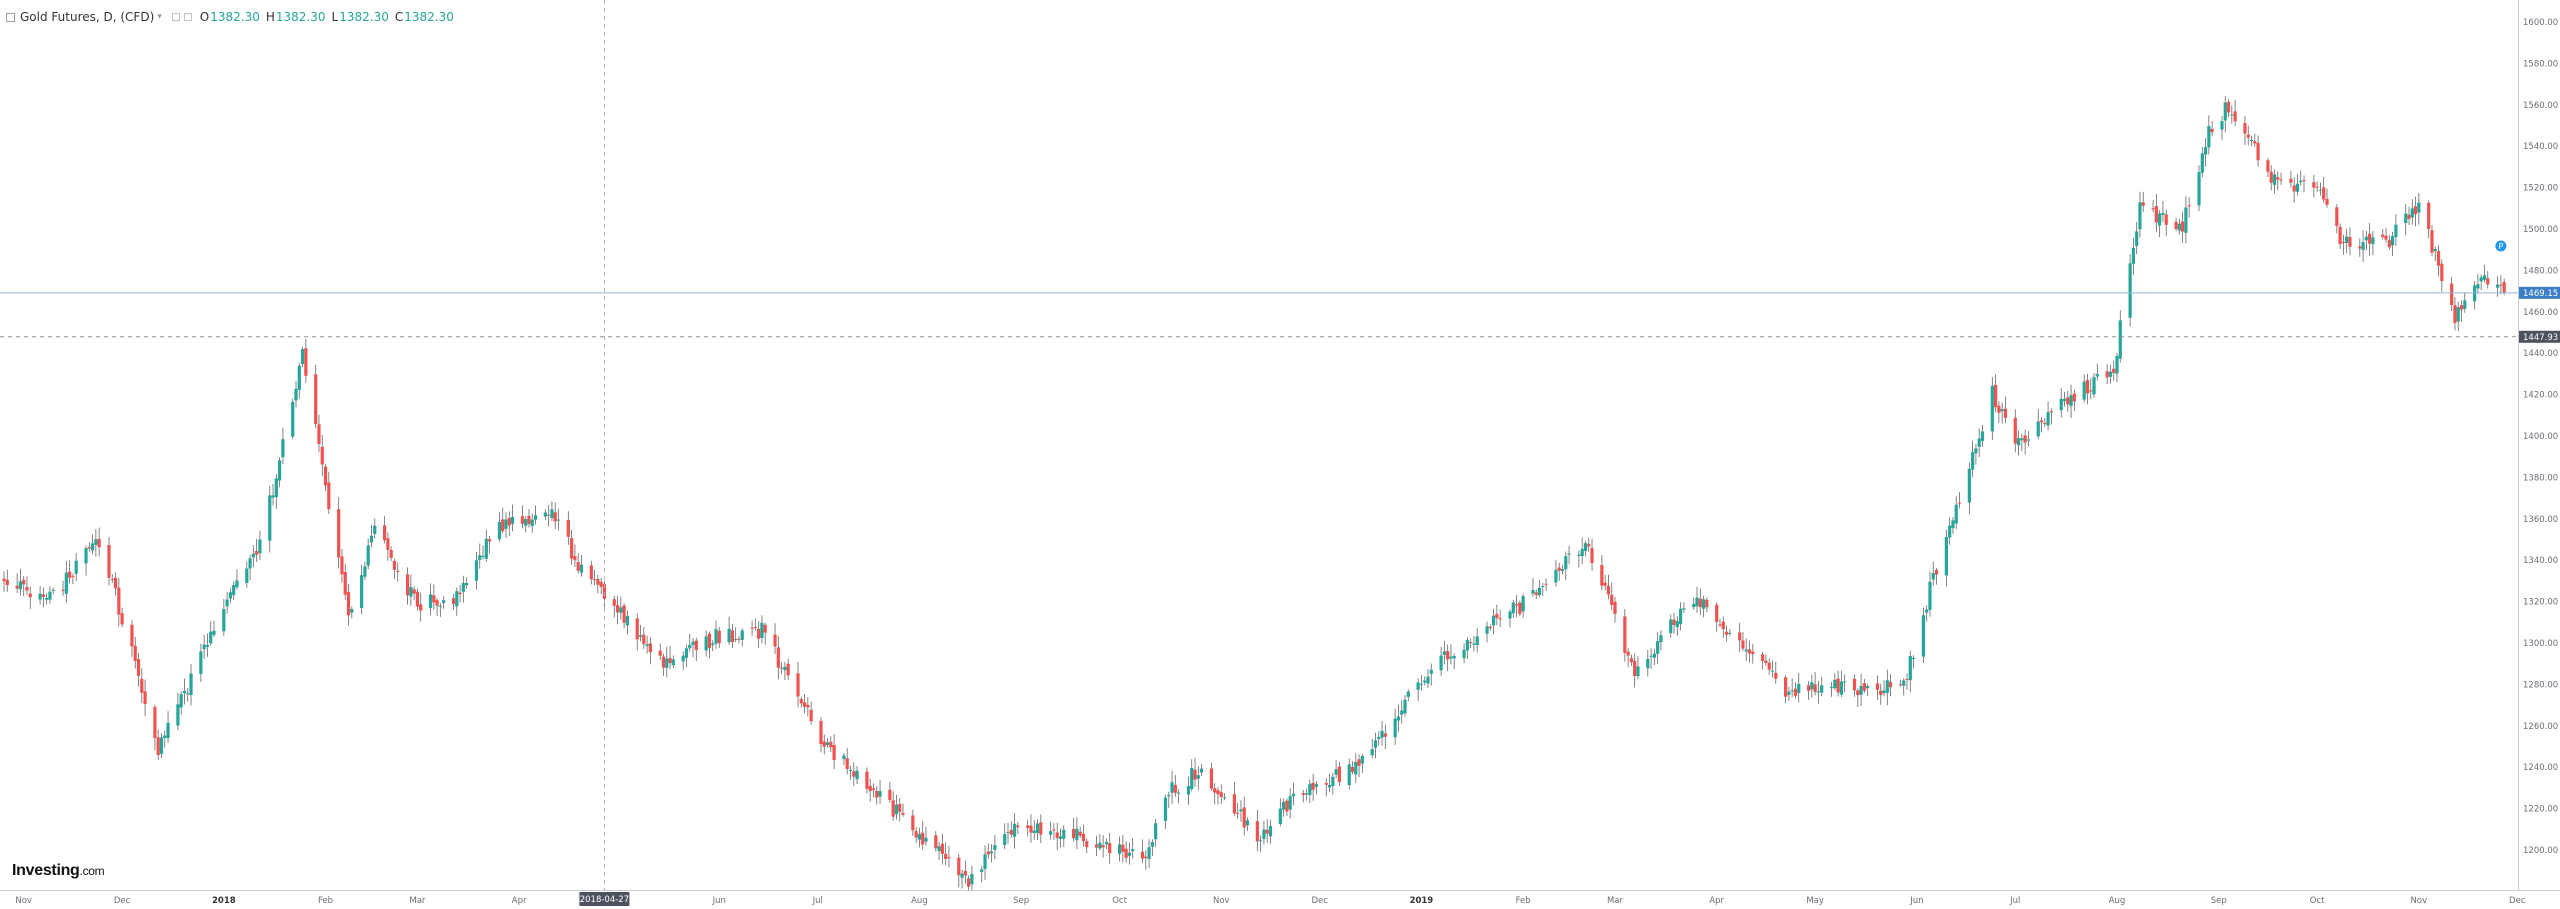 This screenshot has height=909, width=2560. What do you see at coordinates (229, 17) in the screenshot?
I see `ohlc-open: O1382.30` at bounding box center [229, 17].